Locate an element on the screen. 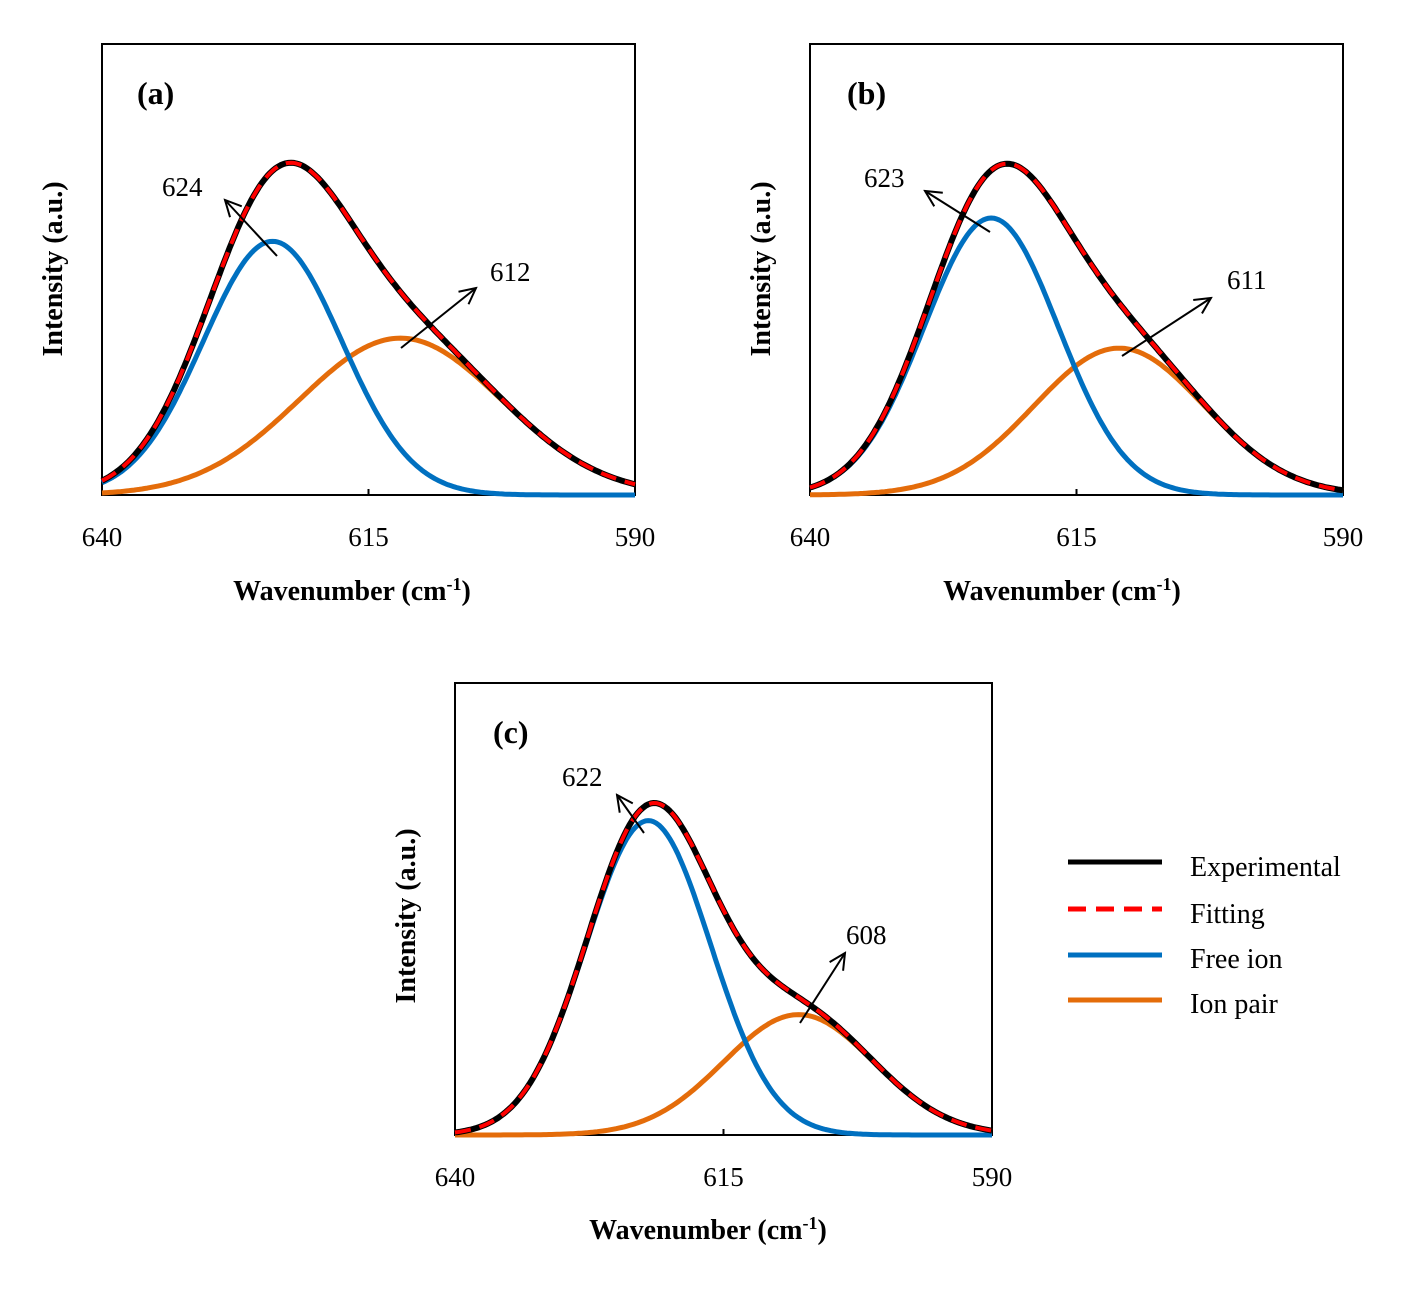  annotation-ion-pair-peak: 611 is located at coordinates (1247, 280).